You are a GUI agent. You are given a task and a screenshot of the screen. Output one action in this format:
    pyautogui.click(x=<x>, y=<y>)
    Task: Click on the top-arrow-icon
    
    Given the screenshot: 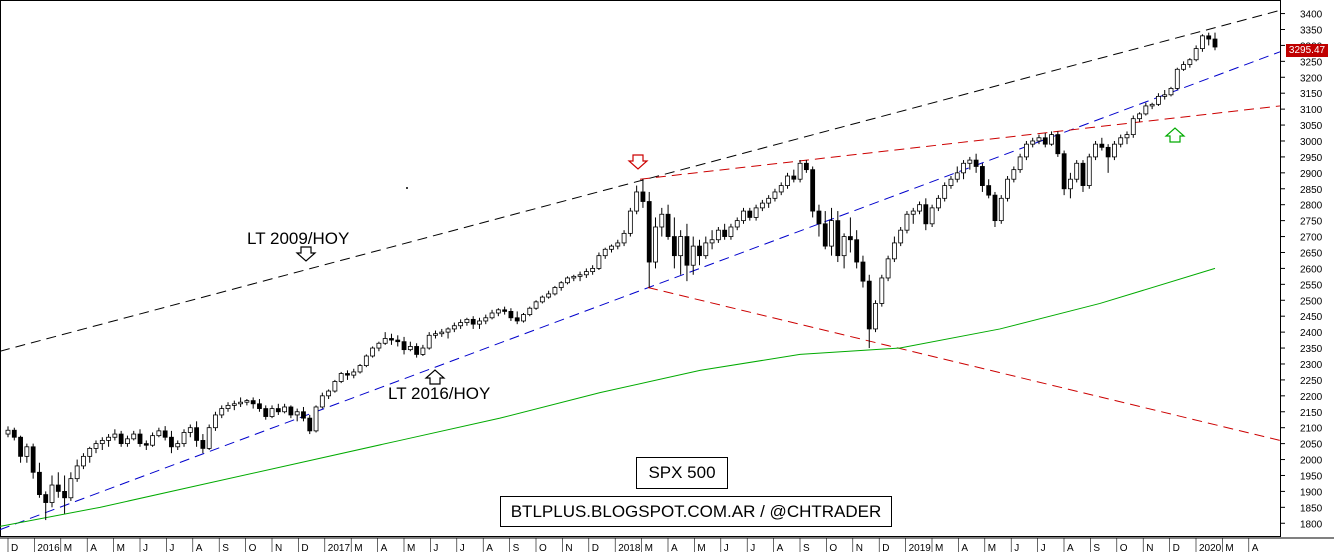 What is the action you would take?
    pyautogui.click(x=638, y=162)
    